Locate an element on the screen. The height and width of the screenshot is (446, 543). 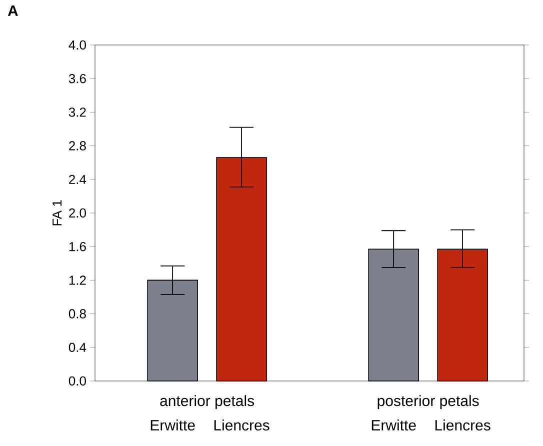
y-tick-label: 4.0 is located at coordinates (77, 45).